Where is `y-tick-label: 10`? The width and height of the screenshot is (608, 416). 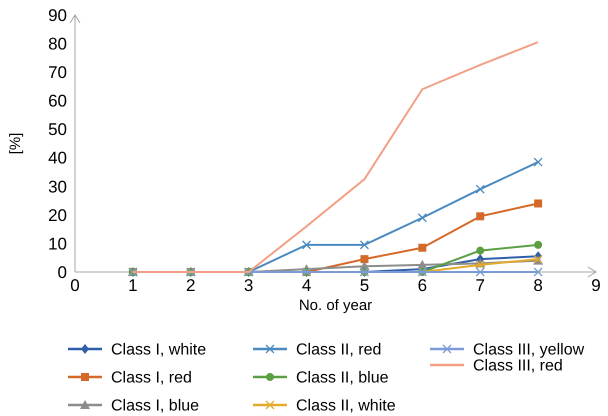
y-tick-label: 10 is located at coordinates (57, 244).